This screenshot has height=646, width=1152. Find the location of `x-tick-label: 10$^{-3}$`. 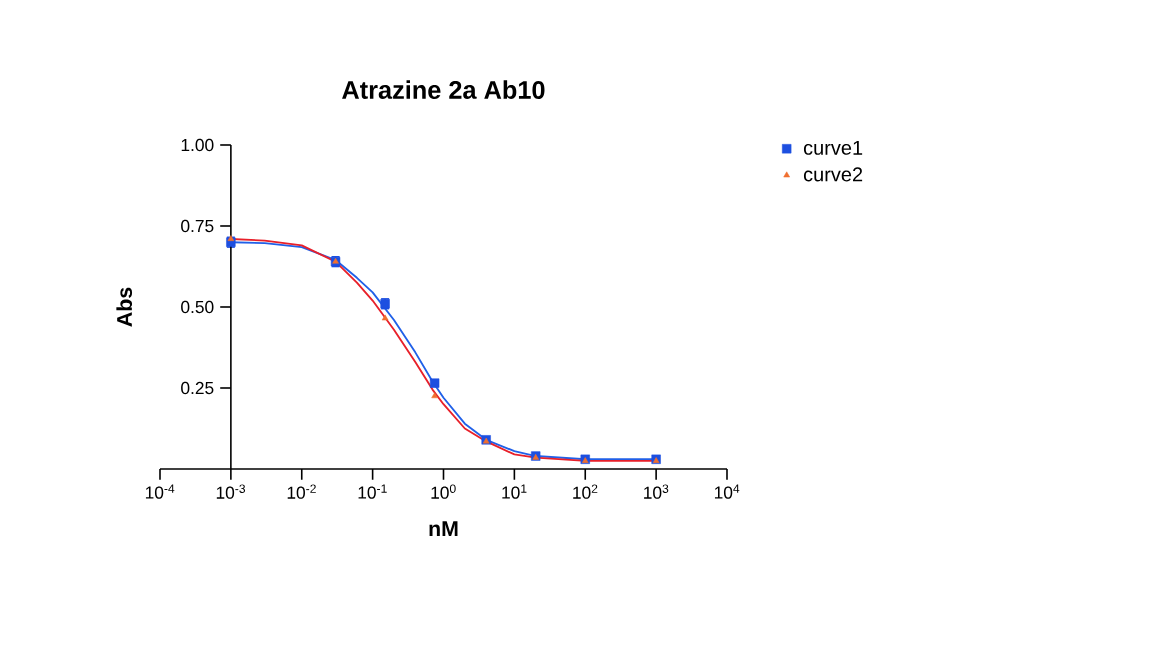

x-tick-label: 10$^{-3}$ is located at coordinates (231, 491).